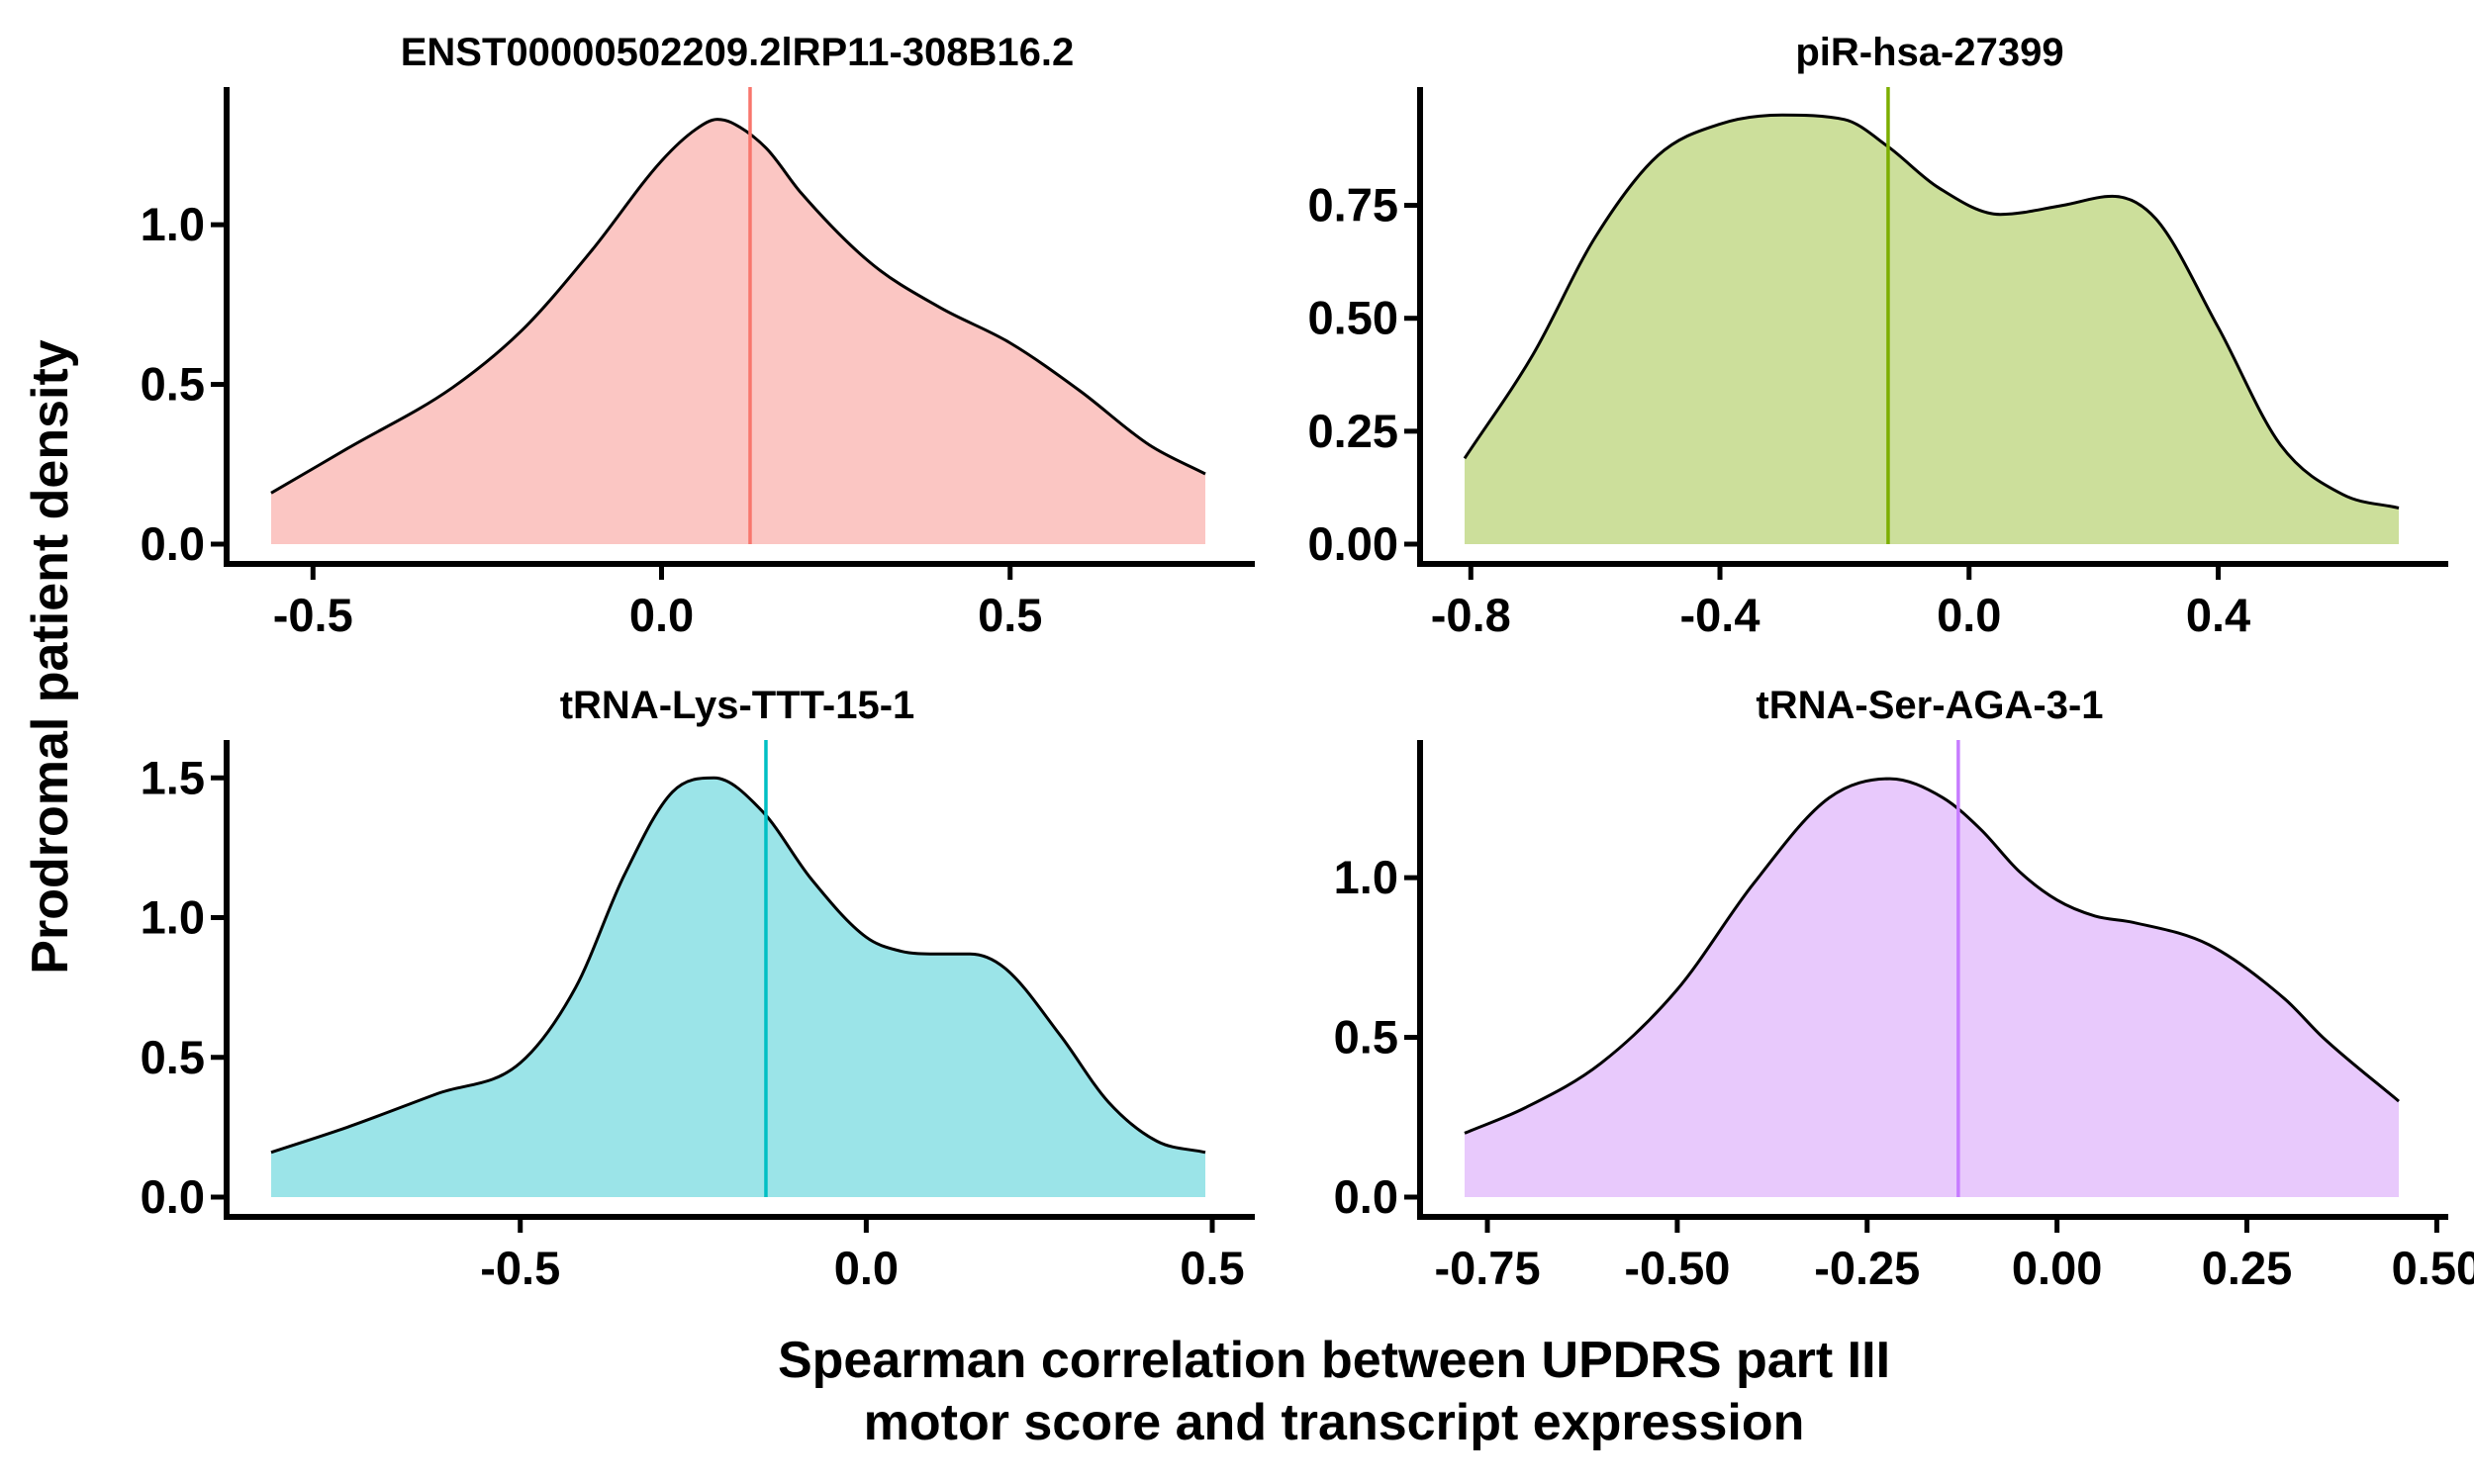 This screenshot has width=2474, height=1484. I want to click on panel-title: piR-hsa-27399, so click(1929, 52).